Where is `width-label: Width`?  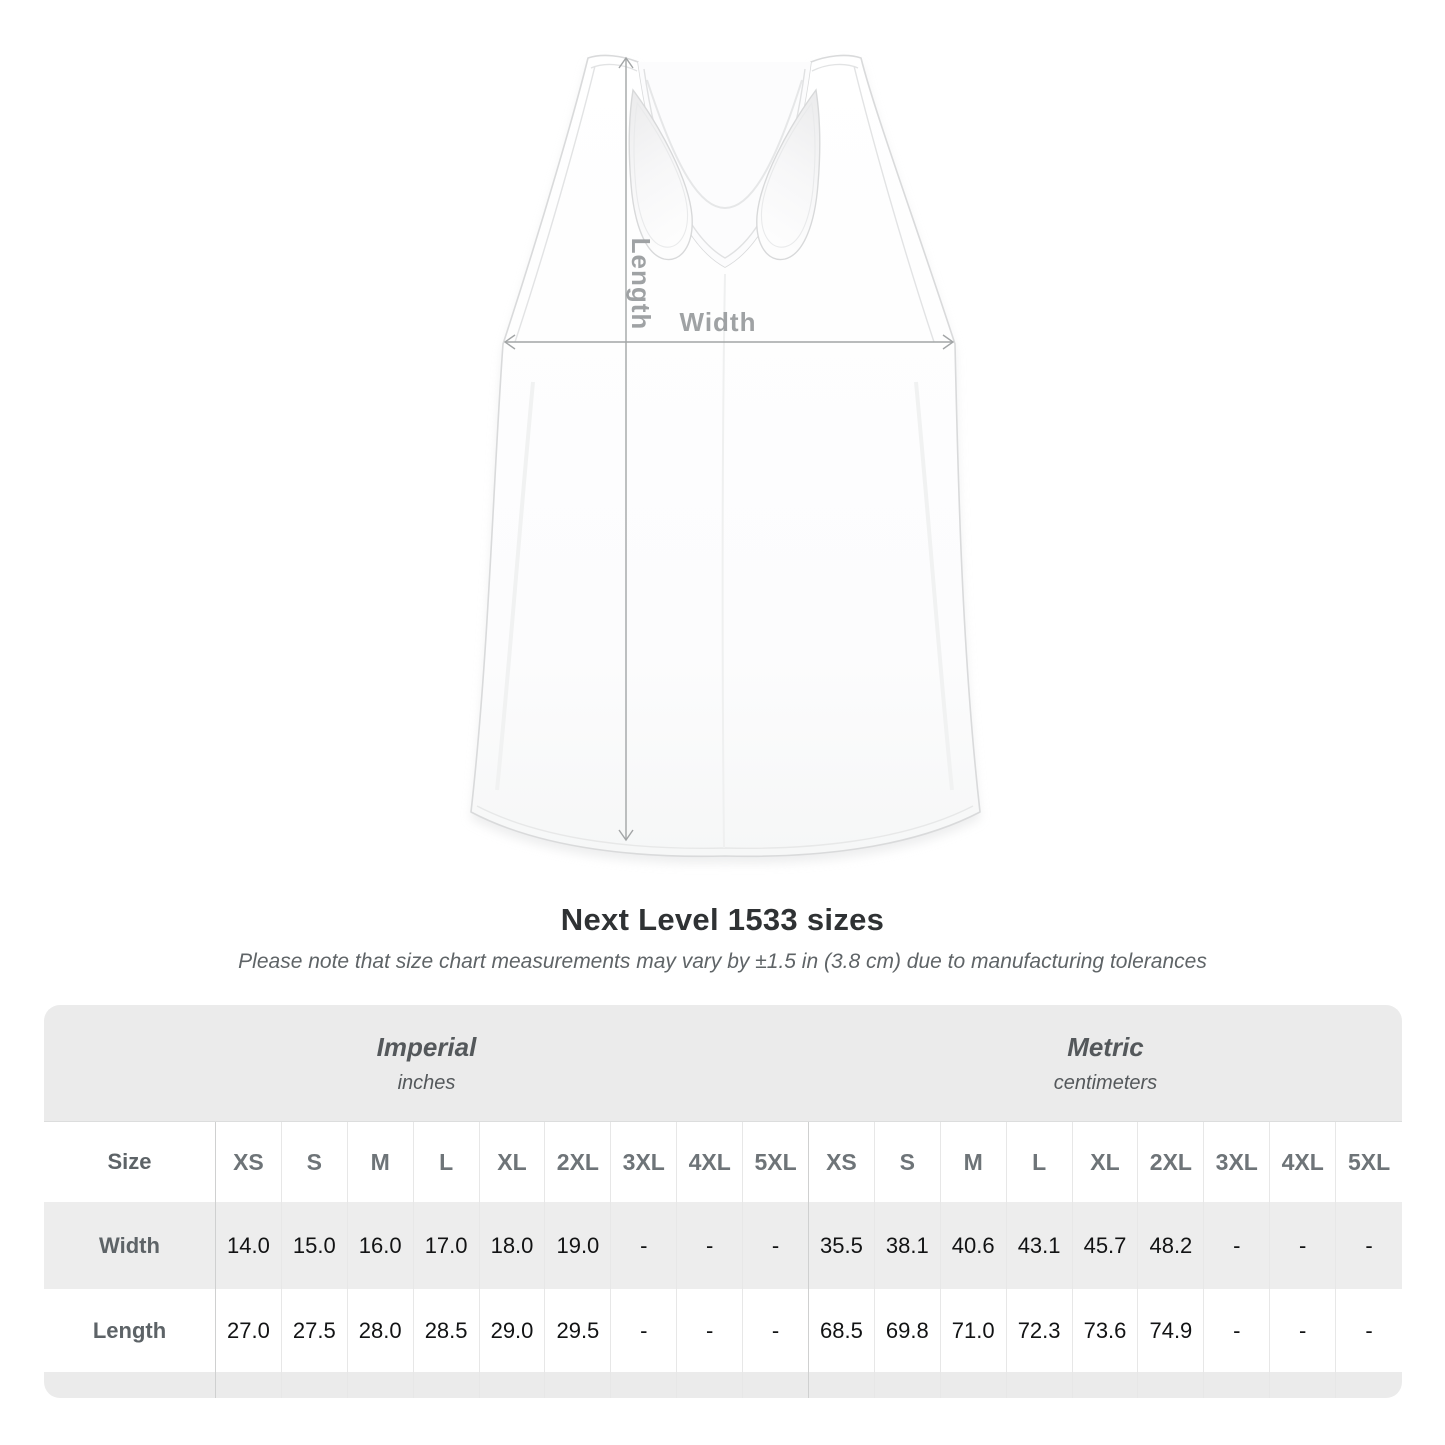 width-label: Width is located at coordinates (718, 322).